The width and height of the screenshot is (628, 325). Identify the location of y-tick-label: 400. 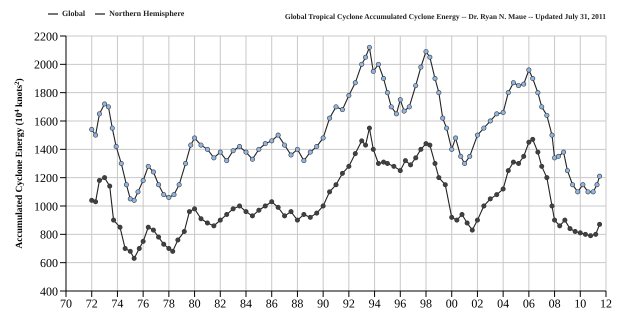
(49, 291).